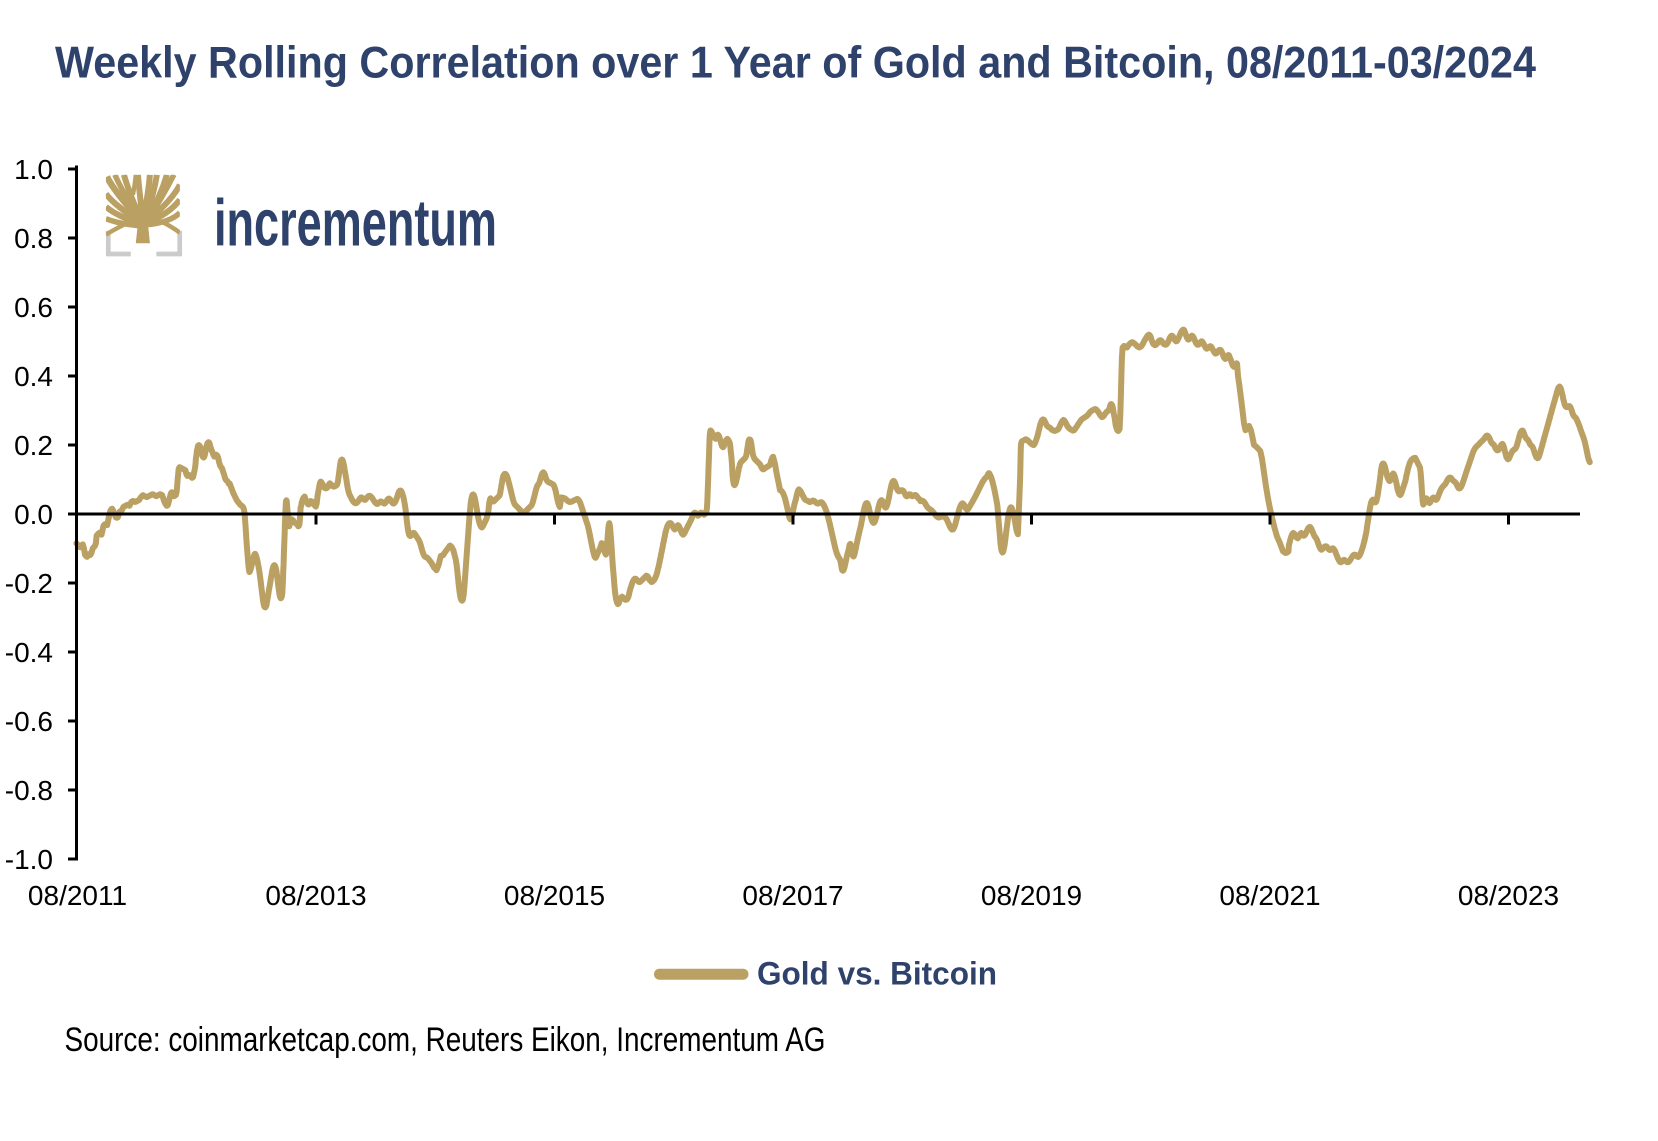  What do you see at coordinates (315, 895) in the screenshot?
I see `svg-text: 08/2013` at bounding box center [315, 895].